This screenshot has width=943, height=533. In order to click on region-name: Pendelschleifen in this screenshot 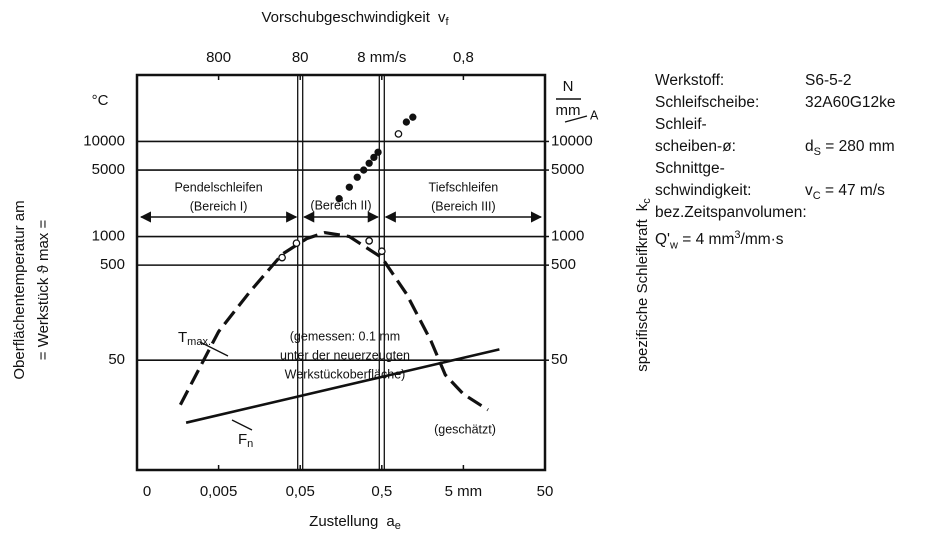, I will do `click(218, 187)`.